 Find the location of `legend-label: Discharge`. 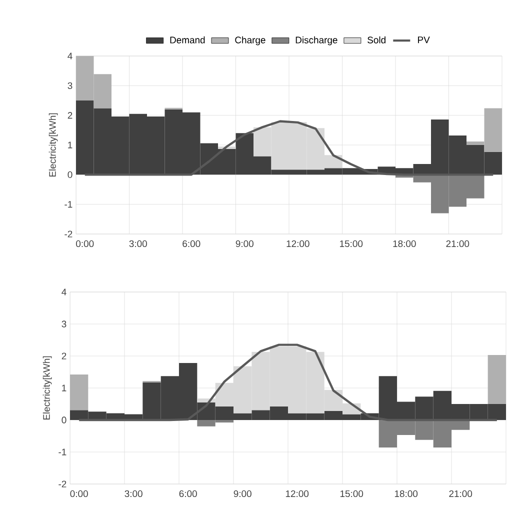

legend-label: Discharge is located at coordinates (317, 41).